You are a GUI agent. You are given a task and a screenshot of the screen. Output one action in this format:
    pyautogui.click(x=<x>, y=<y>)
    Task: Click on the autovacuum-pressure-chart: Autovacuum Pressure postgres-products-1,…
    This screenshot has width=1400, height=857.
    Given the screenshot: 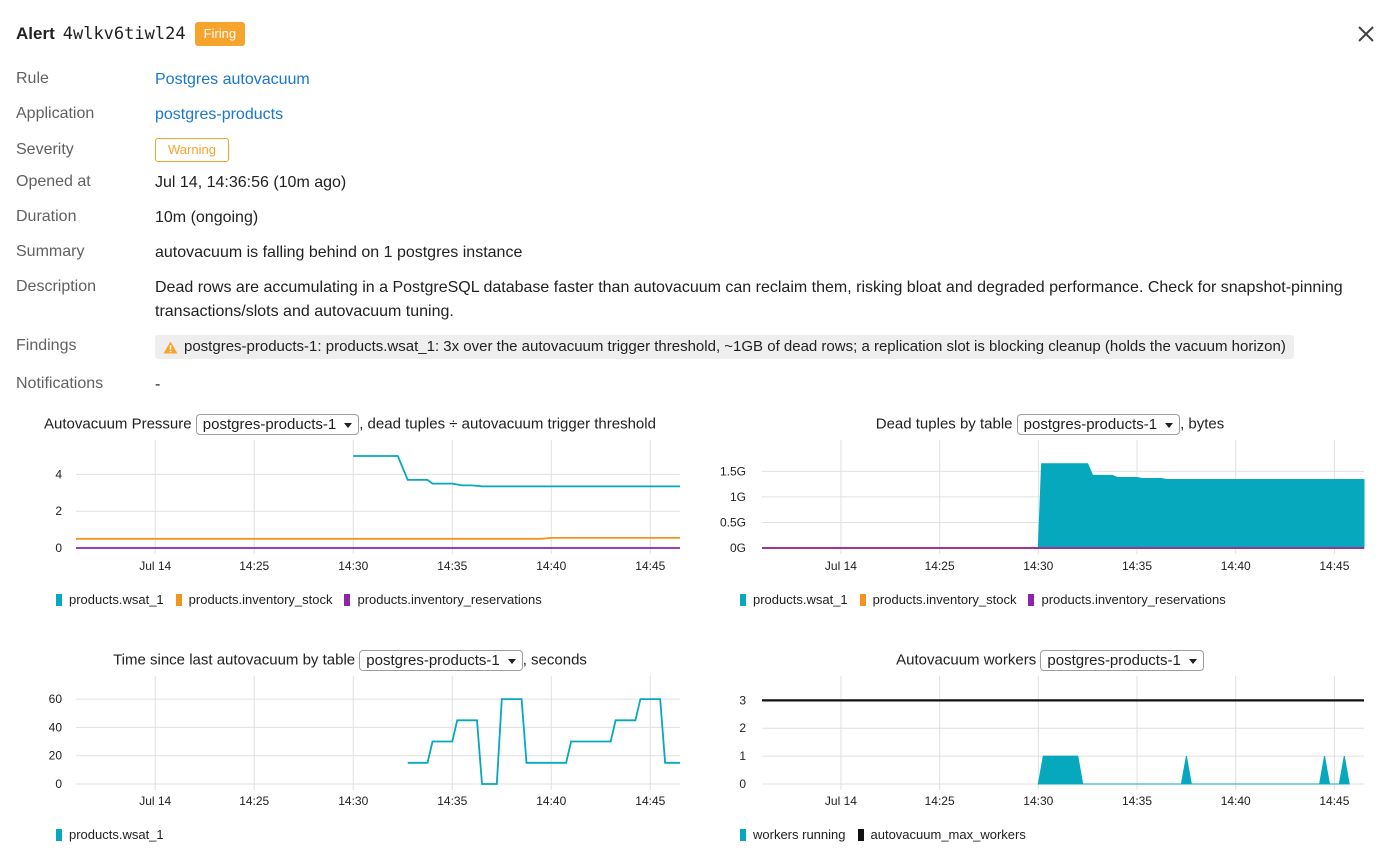 What is the action you would take?
    pyautogui.click(x=350, y=517)
    